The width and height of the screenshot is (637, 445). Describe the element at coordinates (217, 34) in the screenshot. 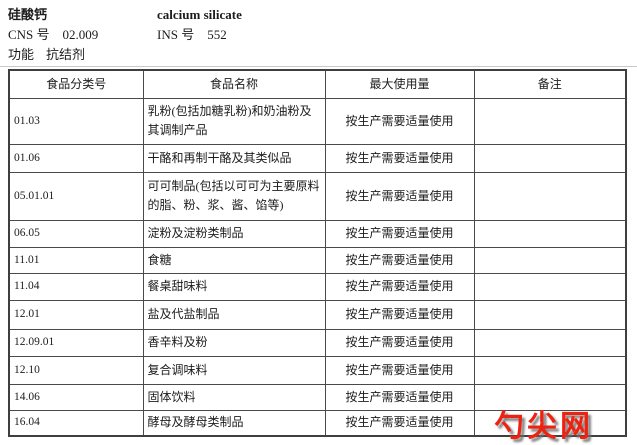

I see `ins-value: 552` at that location.